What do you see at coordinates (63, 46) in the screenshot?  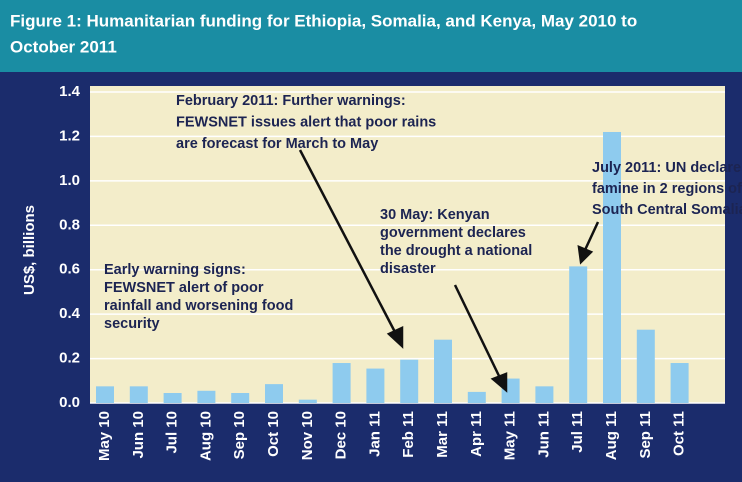 I see `chart-title: October 2011` at bounding box center [63, 46].